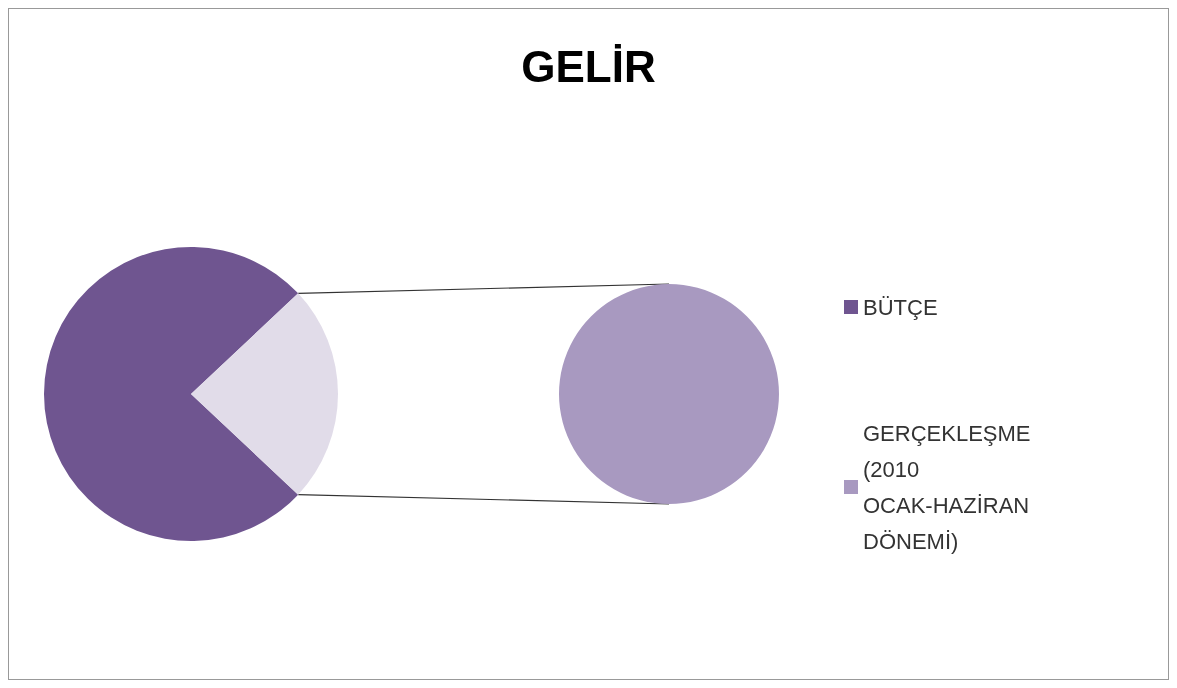 This screenshot has width=1177, height=688. What do you see at coordinates (588, 66) in the screenshot?
I see `chart-title: GELİR` at bounding box center [588, 66].